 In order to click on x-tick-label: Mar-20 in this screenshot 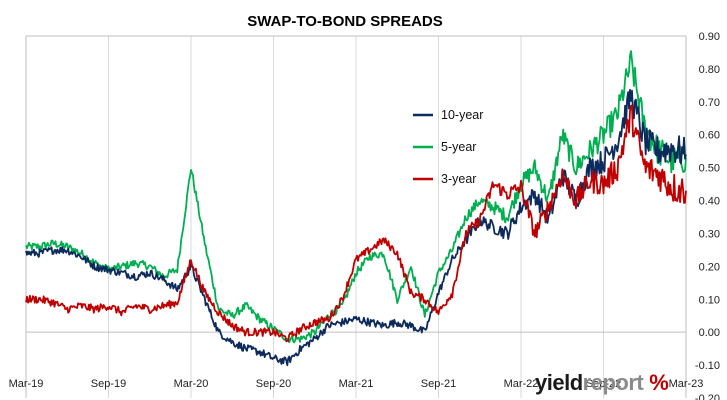, I will do `click(191, 384)`.